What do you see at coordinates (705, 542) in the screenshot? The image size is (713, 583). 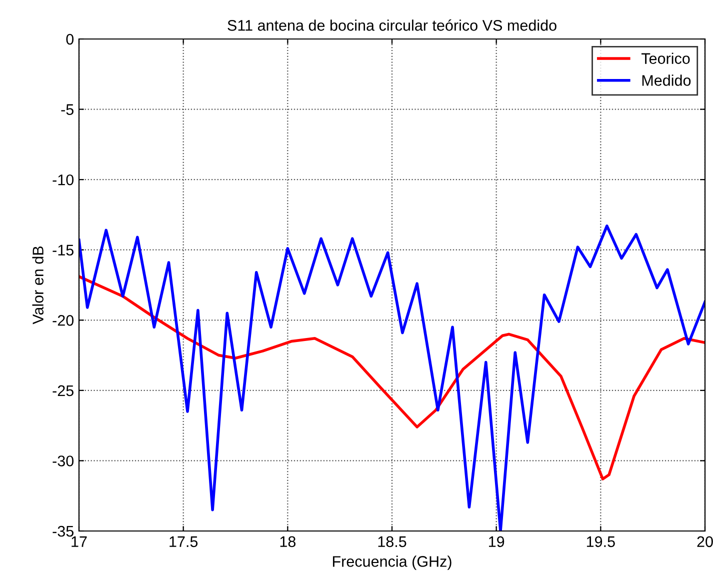 I see `x-tick-label: 20` at bounding box center [705, 542].